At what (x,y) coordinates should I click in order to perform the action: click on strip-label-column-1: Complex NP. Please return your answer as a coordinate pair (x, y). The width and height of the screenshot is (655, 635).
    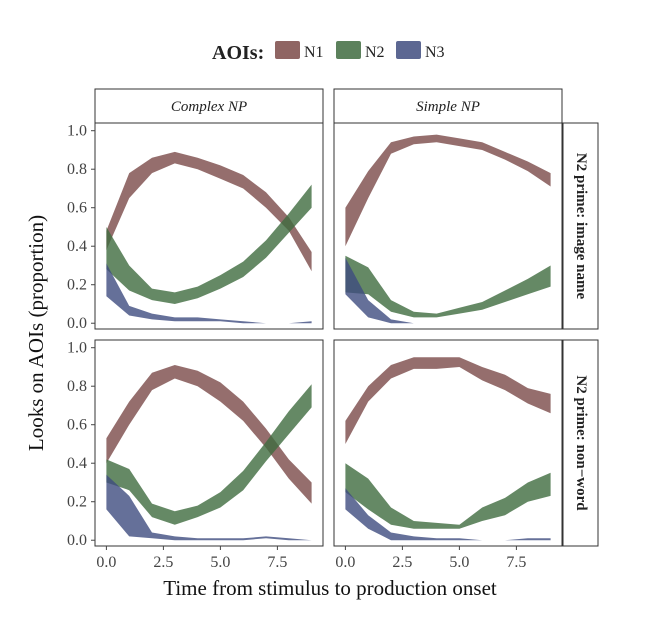
    Looking at the image, I should click on (209, 107).